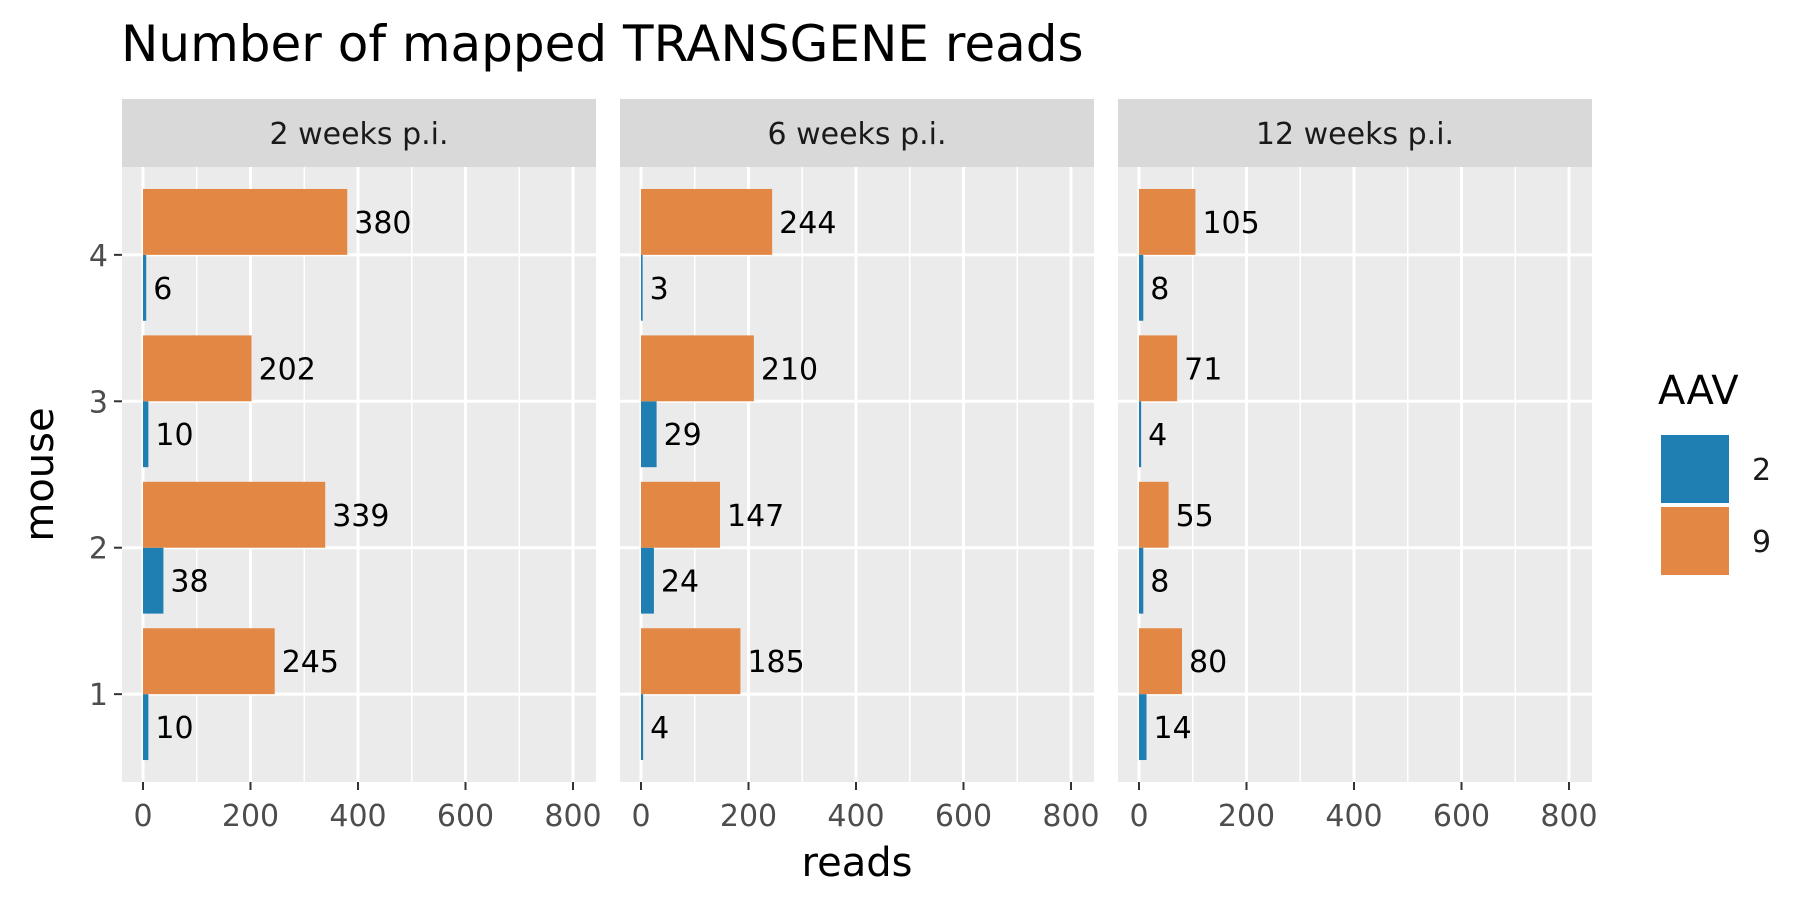 This screenshot has width=1800, height=900. What do you see at coordinates (105, 476) in the screenshot?
I see `y-axis: 1 2 3 4` at bounding box center [105, 476].